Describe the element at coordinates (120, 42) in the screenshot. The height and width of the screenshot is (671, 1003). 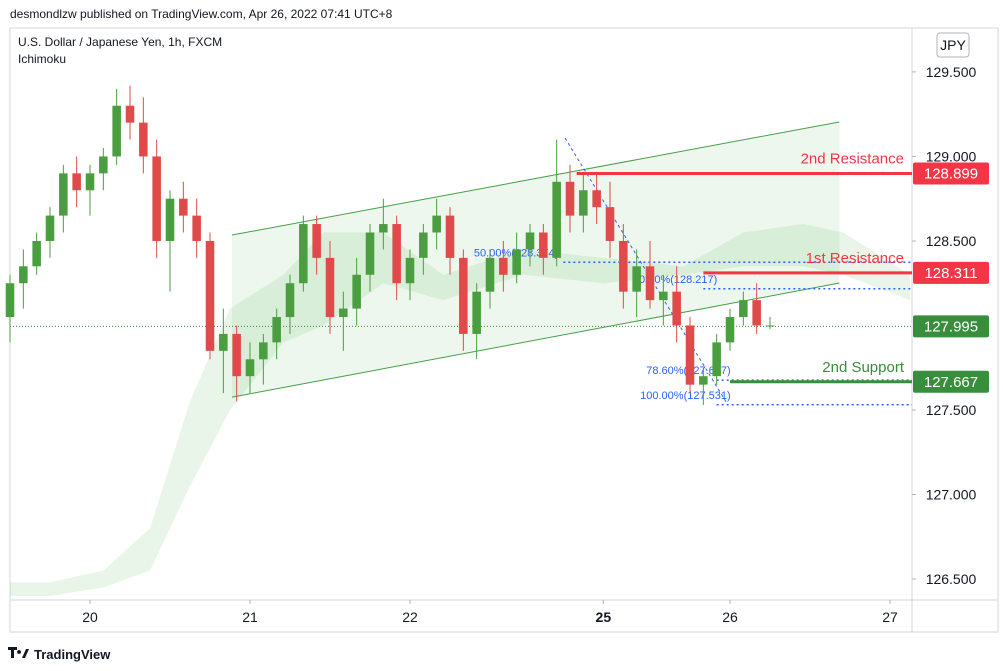
I see `chart-title: U.S. Dollar / Japanese Yen, 1h, FXCM` at that location.